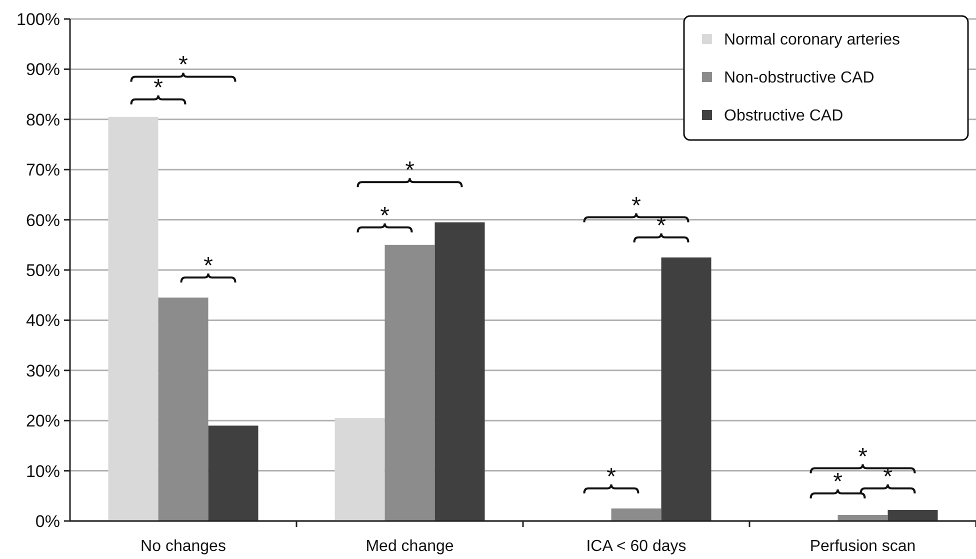  Describe the element at coordinates (812, 40) in the screenshot. I see `legend-label: Normal coronary arteries` at that location.